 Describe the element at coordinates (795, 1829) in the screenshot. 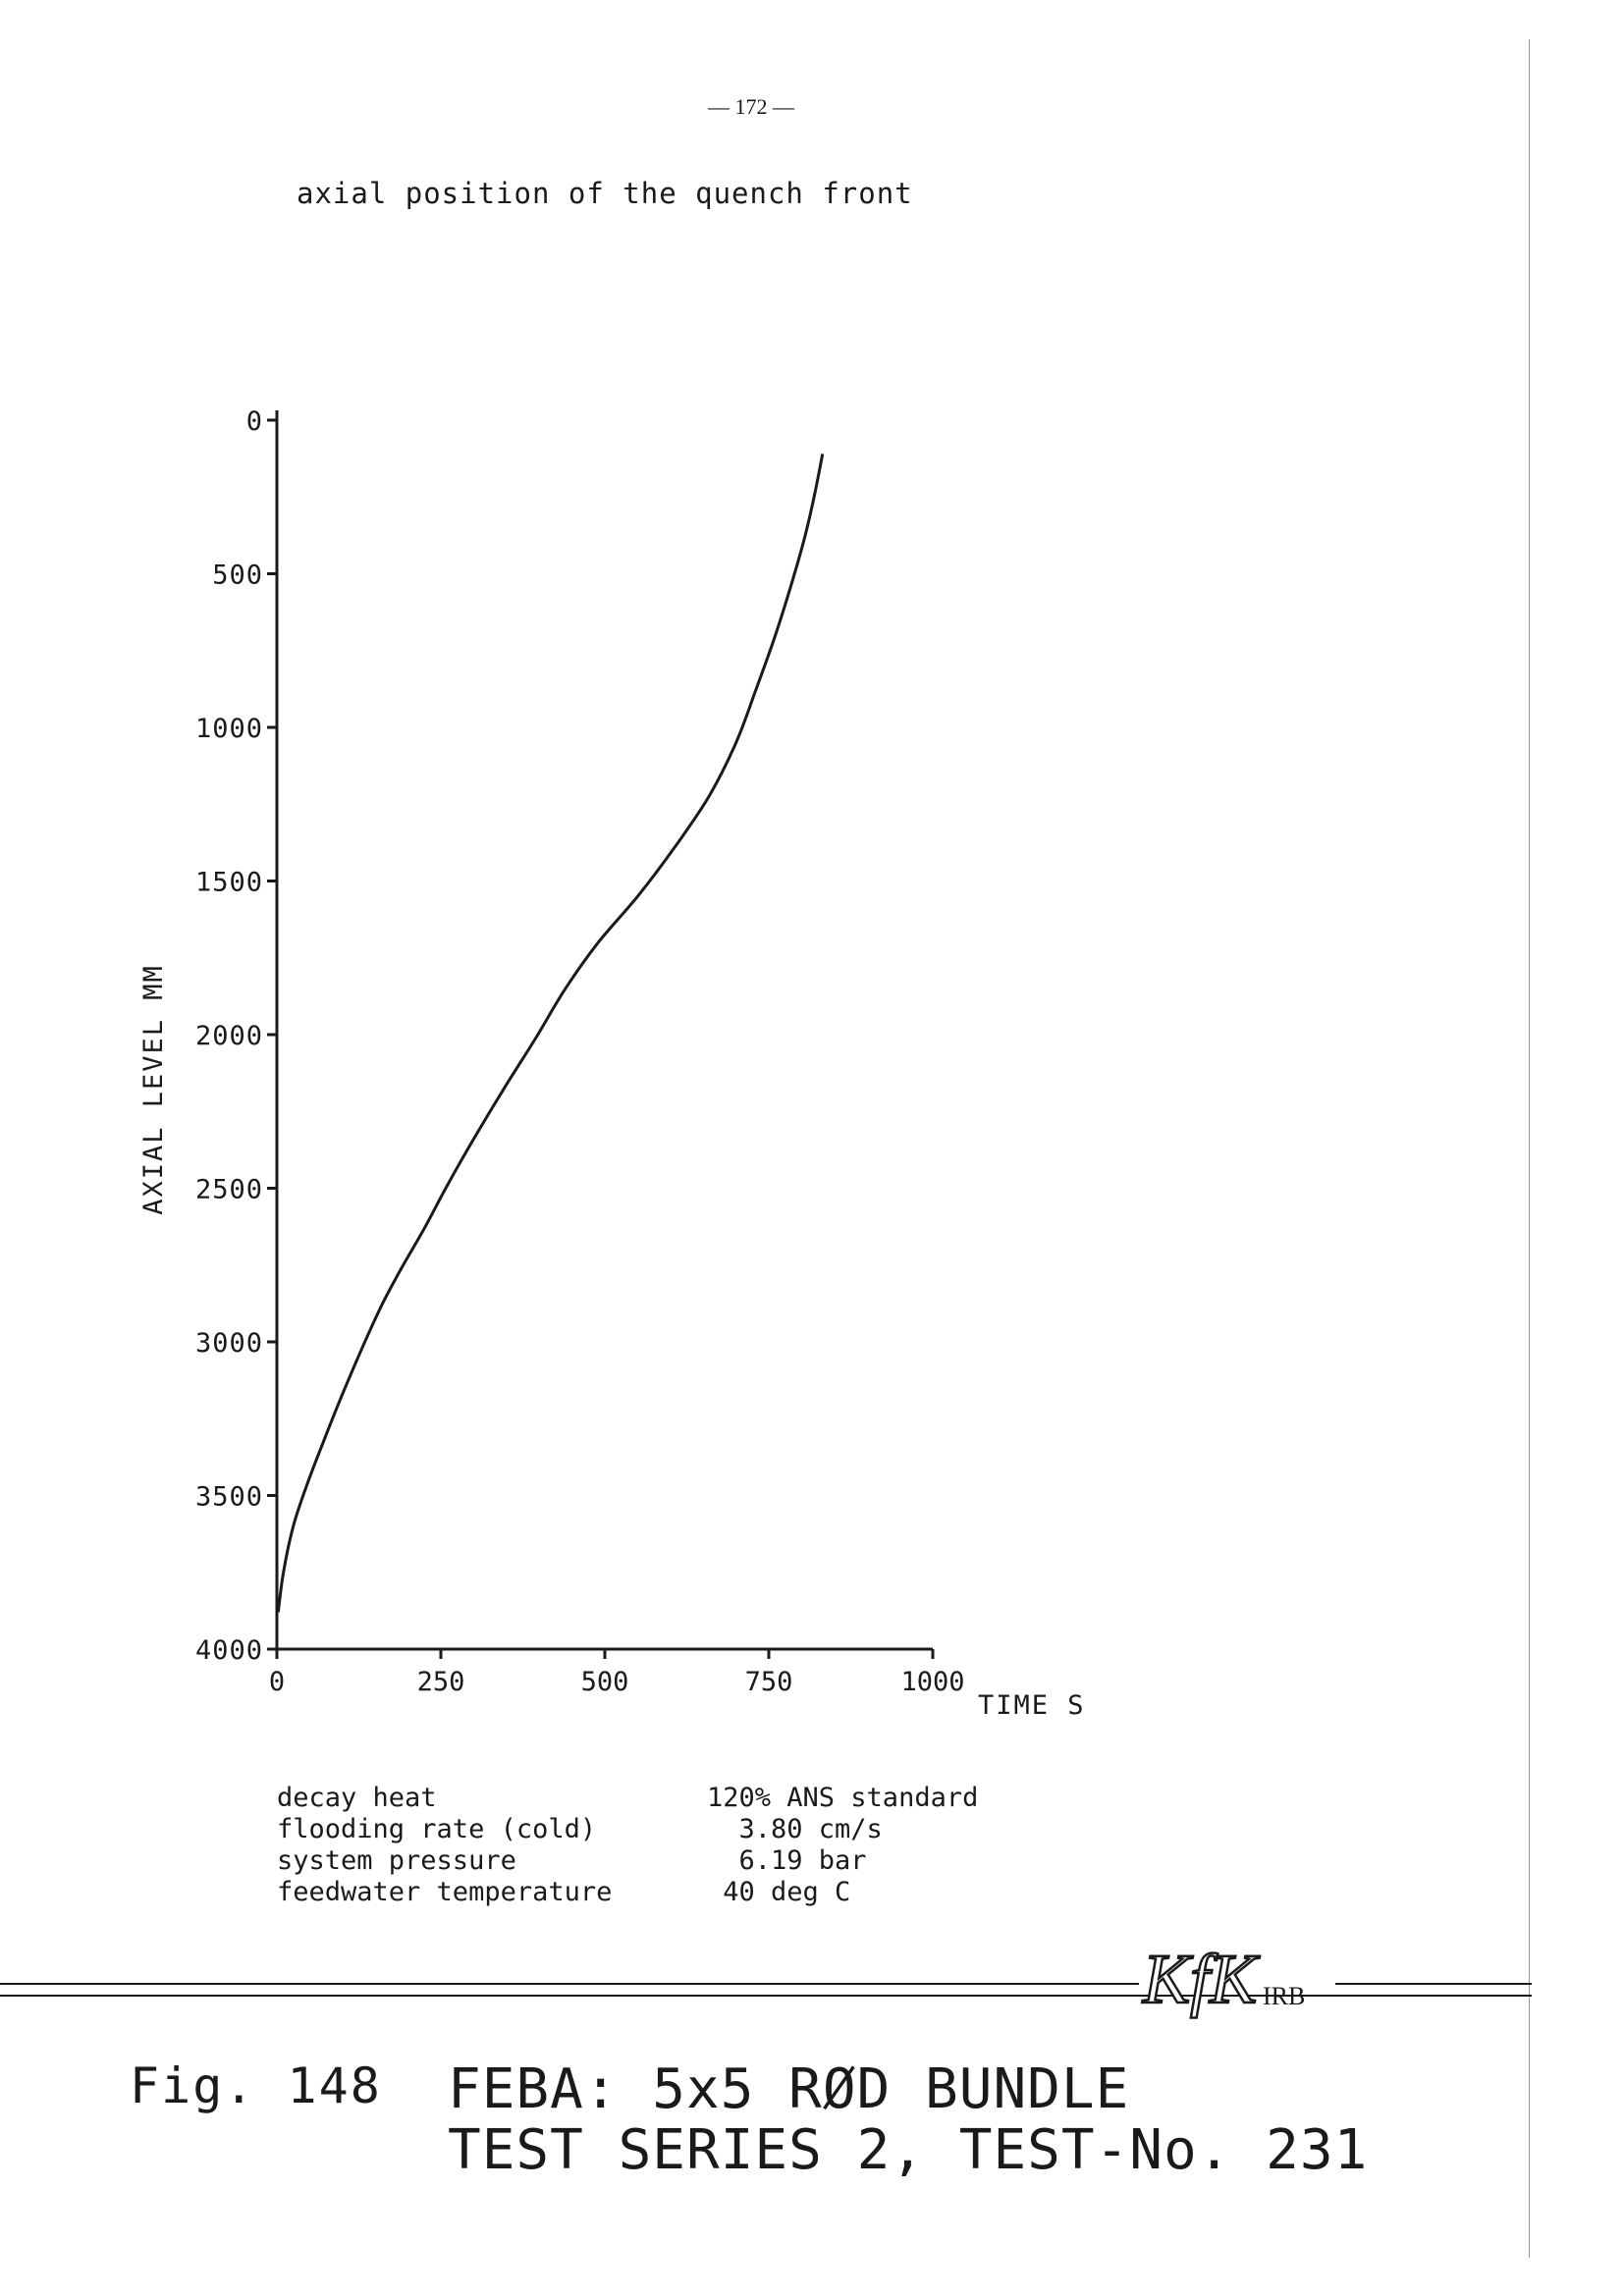

I see `parameter-value: 3.80 cm/s` at that location.